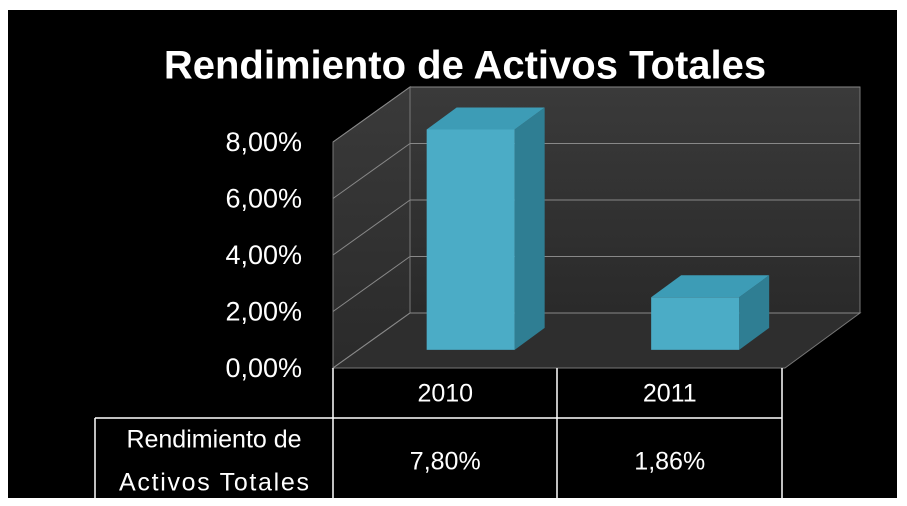 The height and width of the screenshot is (506, 907). What do you see at coordinates (670, 394) in the screenshot?
I see `x-tick-label: 2011` at bounding box center [670, 394].